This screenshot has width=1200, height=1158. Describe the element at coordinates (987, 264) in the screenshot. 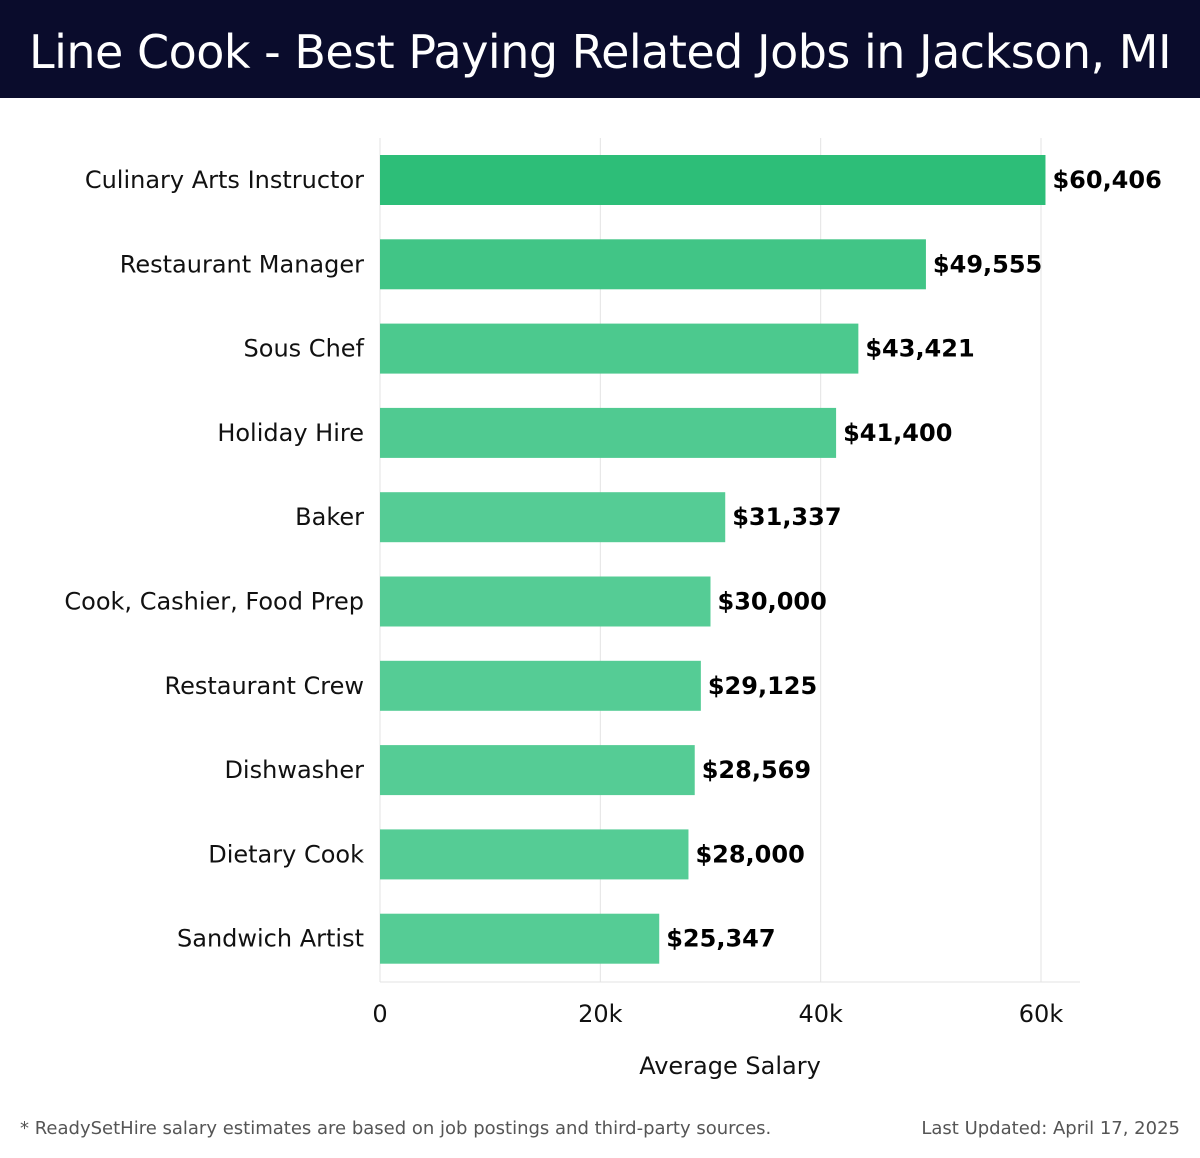

I see `value-label: $49,555` at that location.